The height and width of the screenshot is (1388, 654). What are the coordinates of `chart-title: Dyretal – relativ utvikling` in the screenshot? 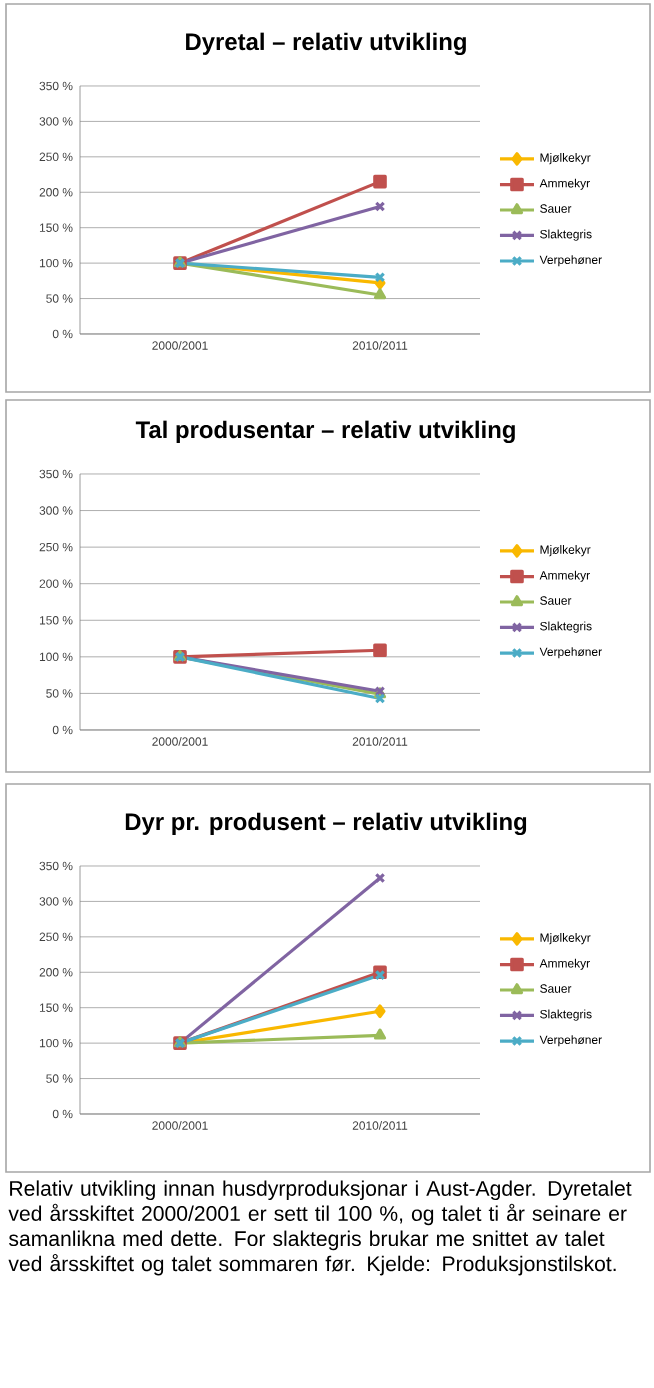 It's located at (326, 44).